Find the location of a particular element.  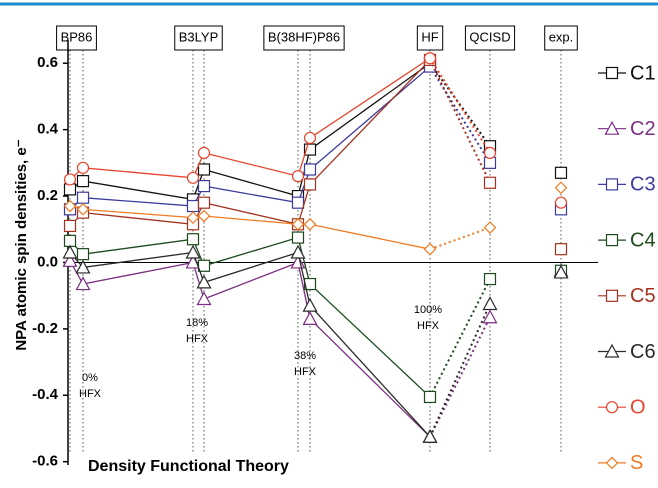

method-label: QCISD is located at coordinates (490, 38).